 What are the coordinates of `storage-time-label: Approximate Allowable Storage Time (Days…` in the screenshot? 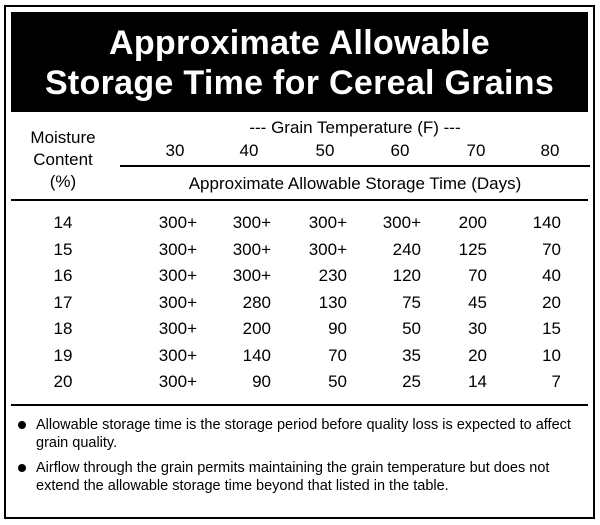 It's located at (355, 183).